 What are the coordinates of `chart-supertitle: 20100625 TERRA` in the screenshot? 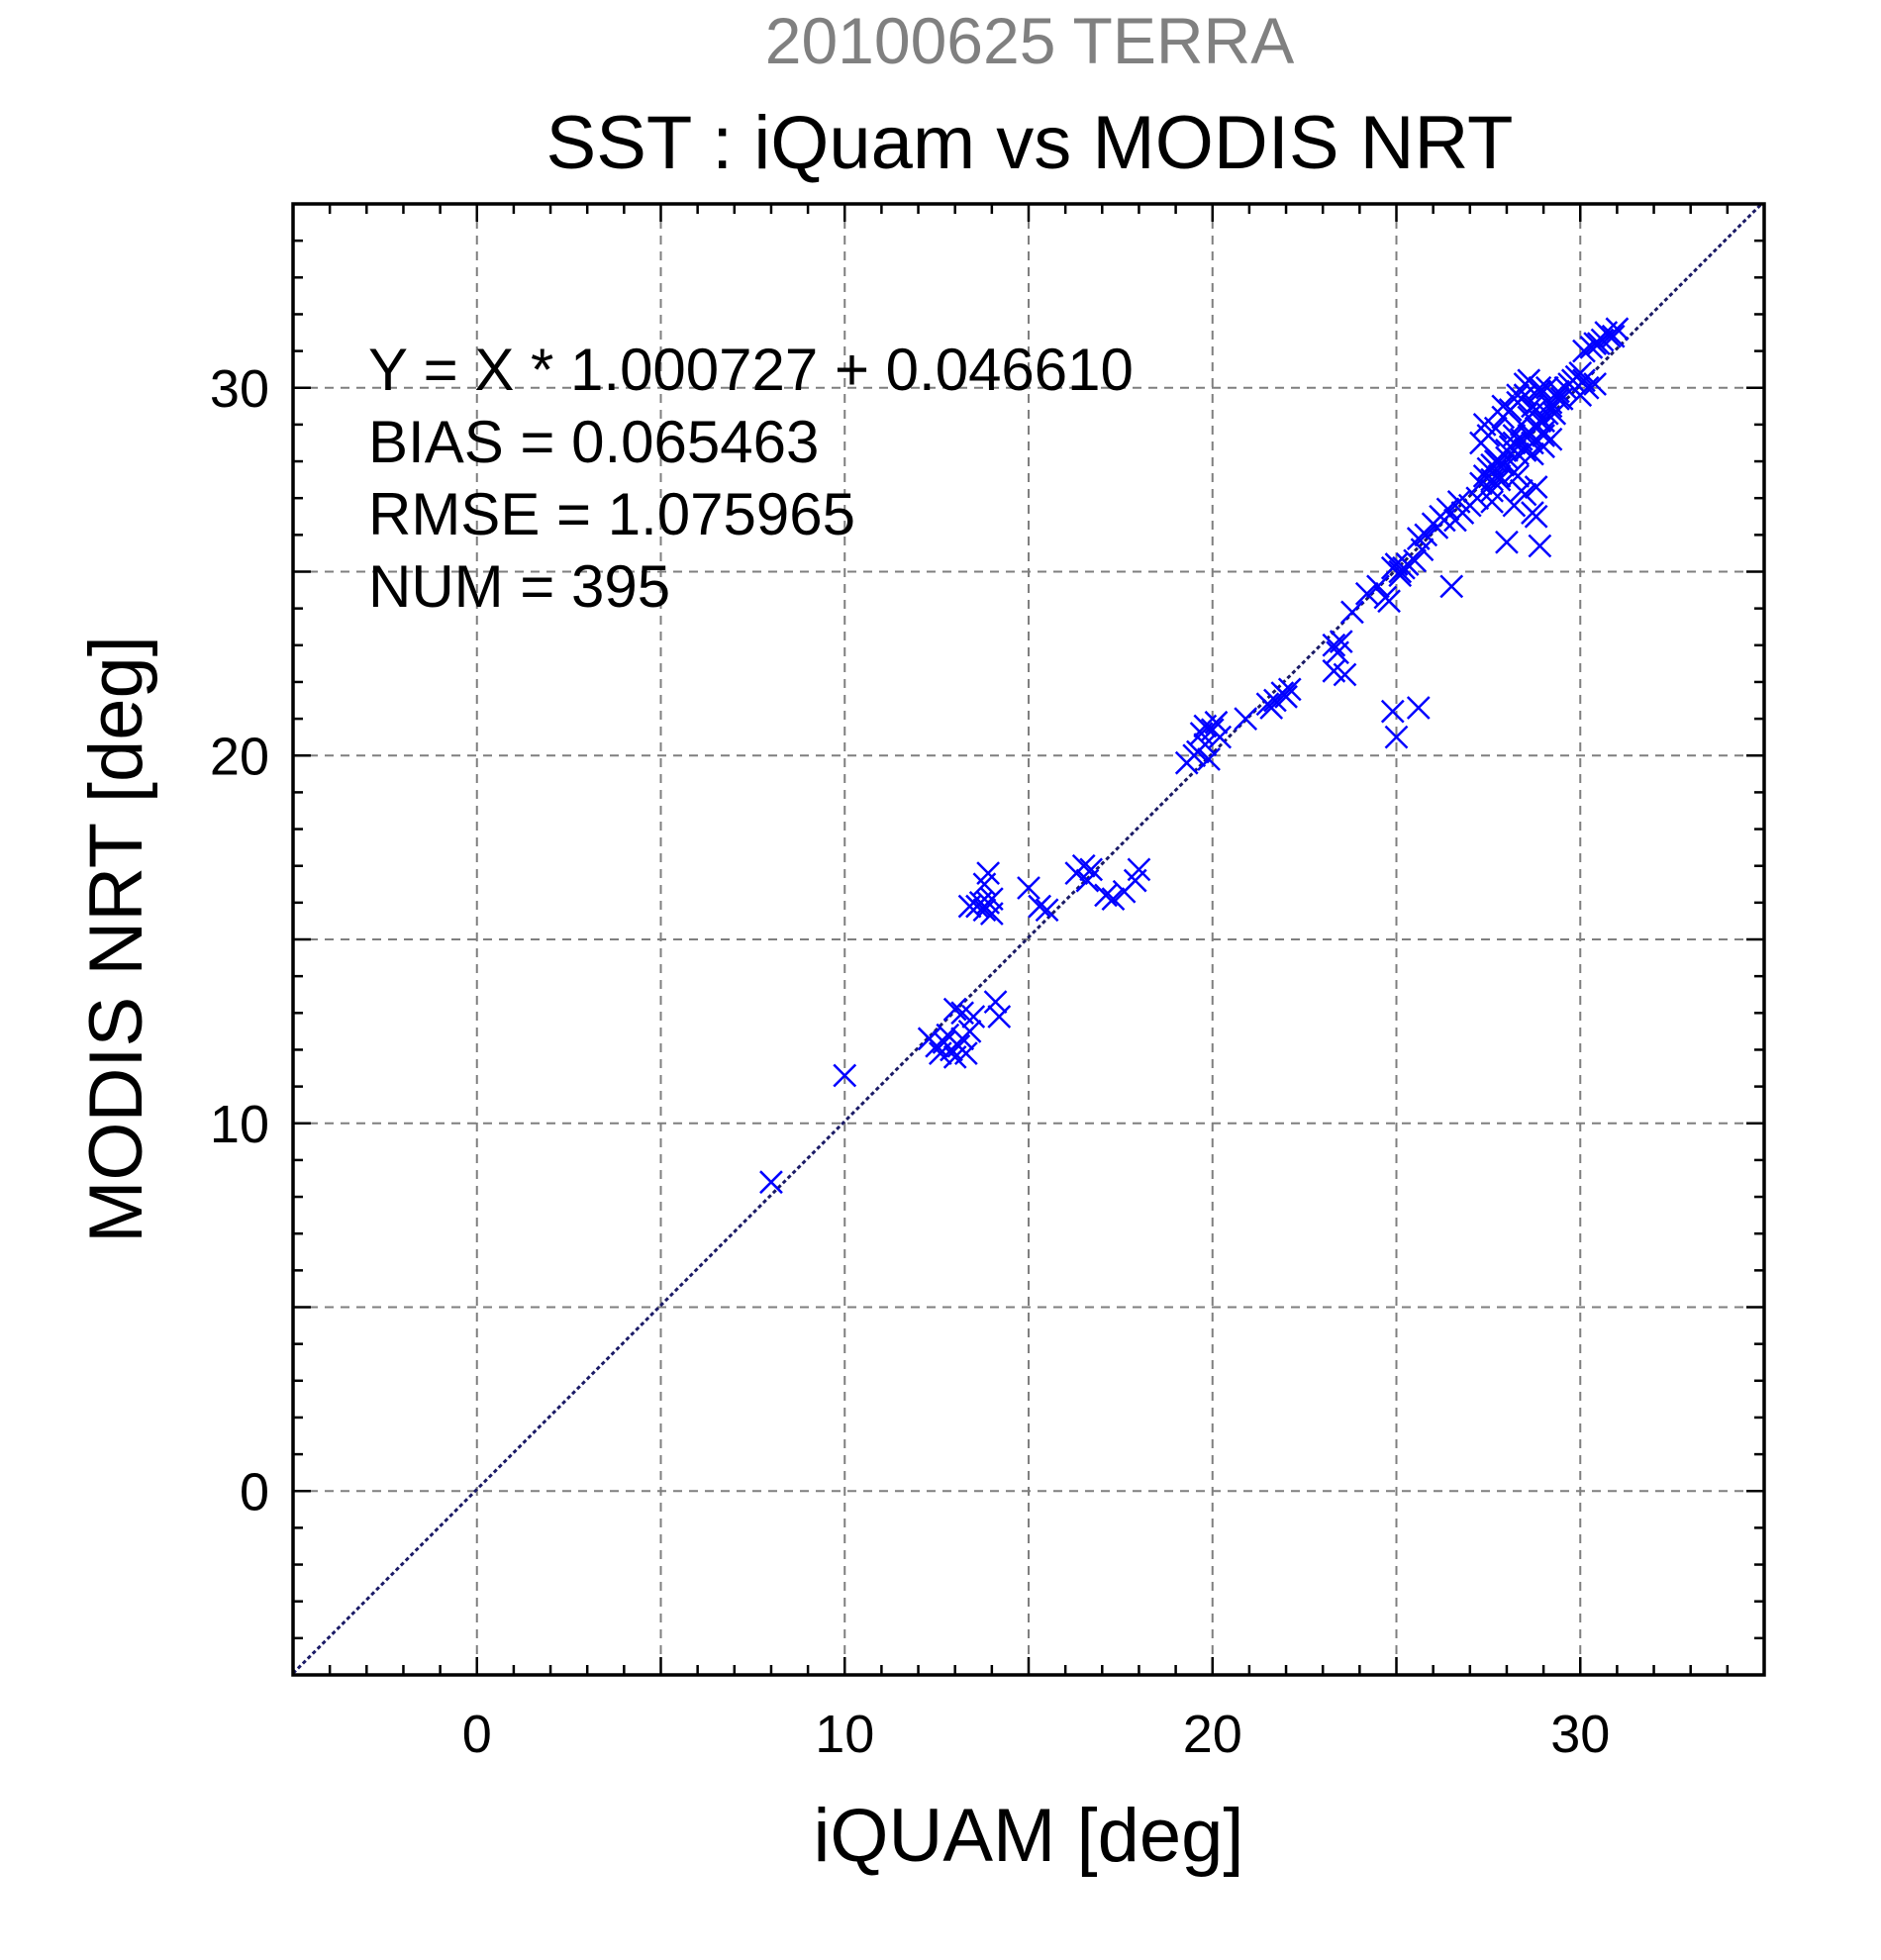 It's located at (1030, 40).